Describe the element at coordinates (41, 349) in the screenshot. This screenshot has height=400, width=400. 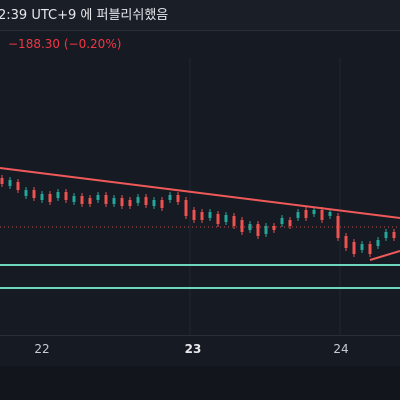
I see `x-tick-label: 22` at that location.